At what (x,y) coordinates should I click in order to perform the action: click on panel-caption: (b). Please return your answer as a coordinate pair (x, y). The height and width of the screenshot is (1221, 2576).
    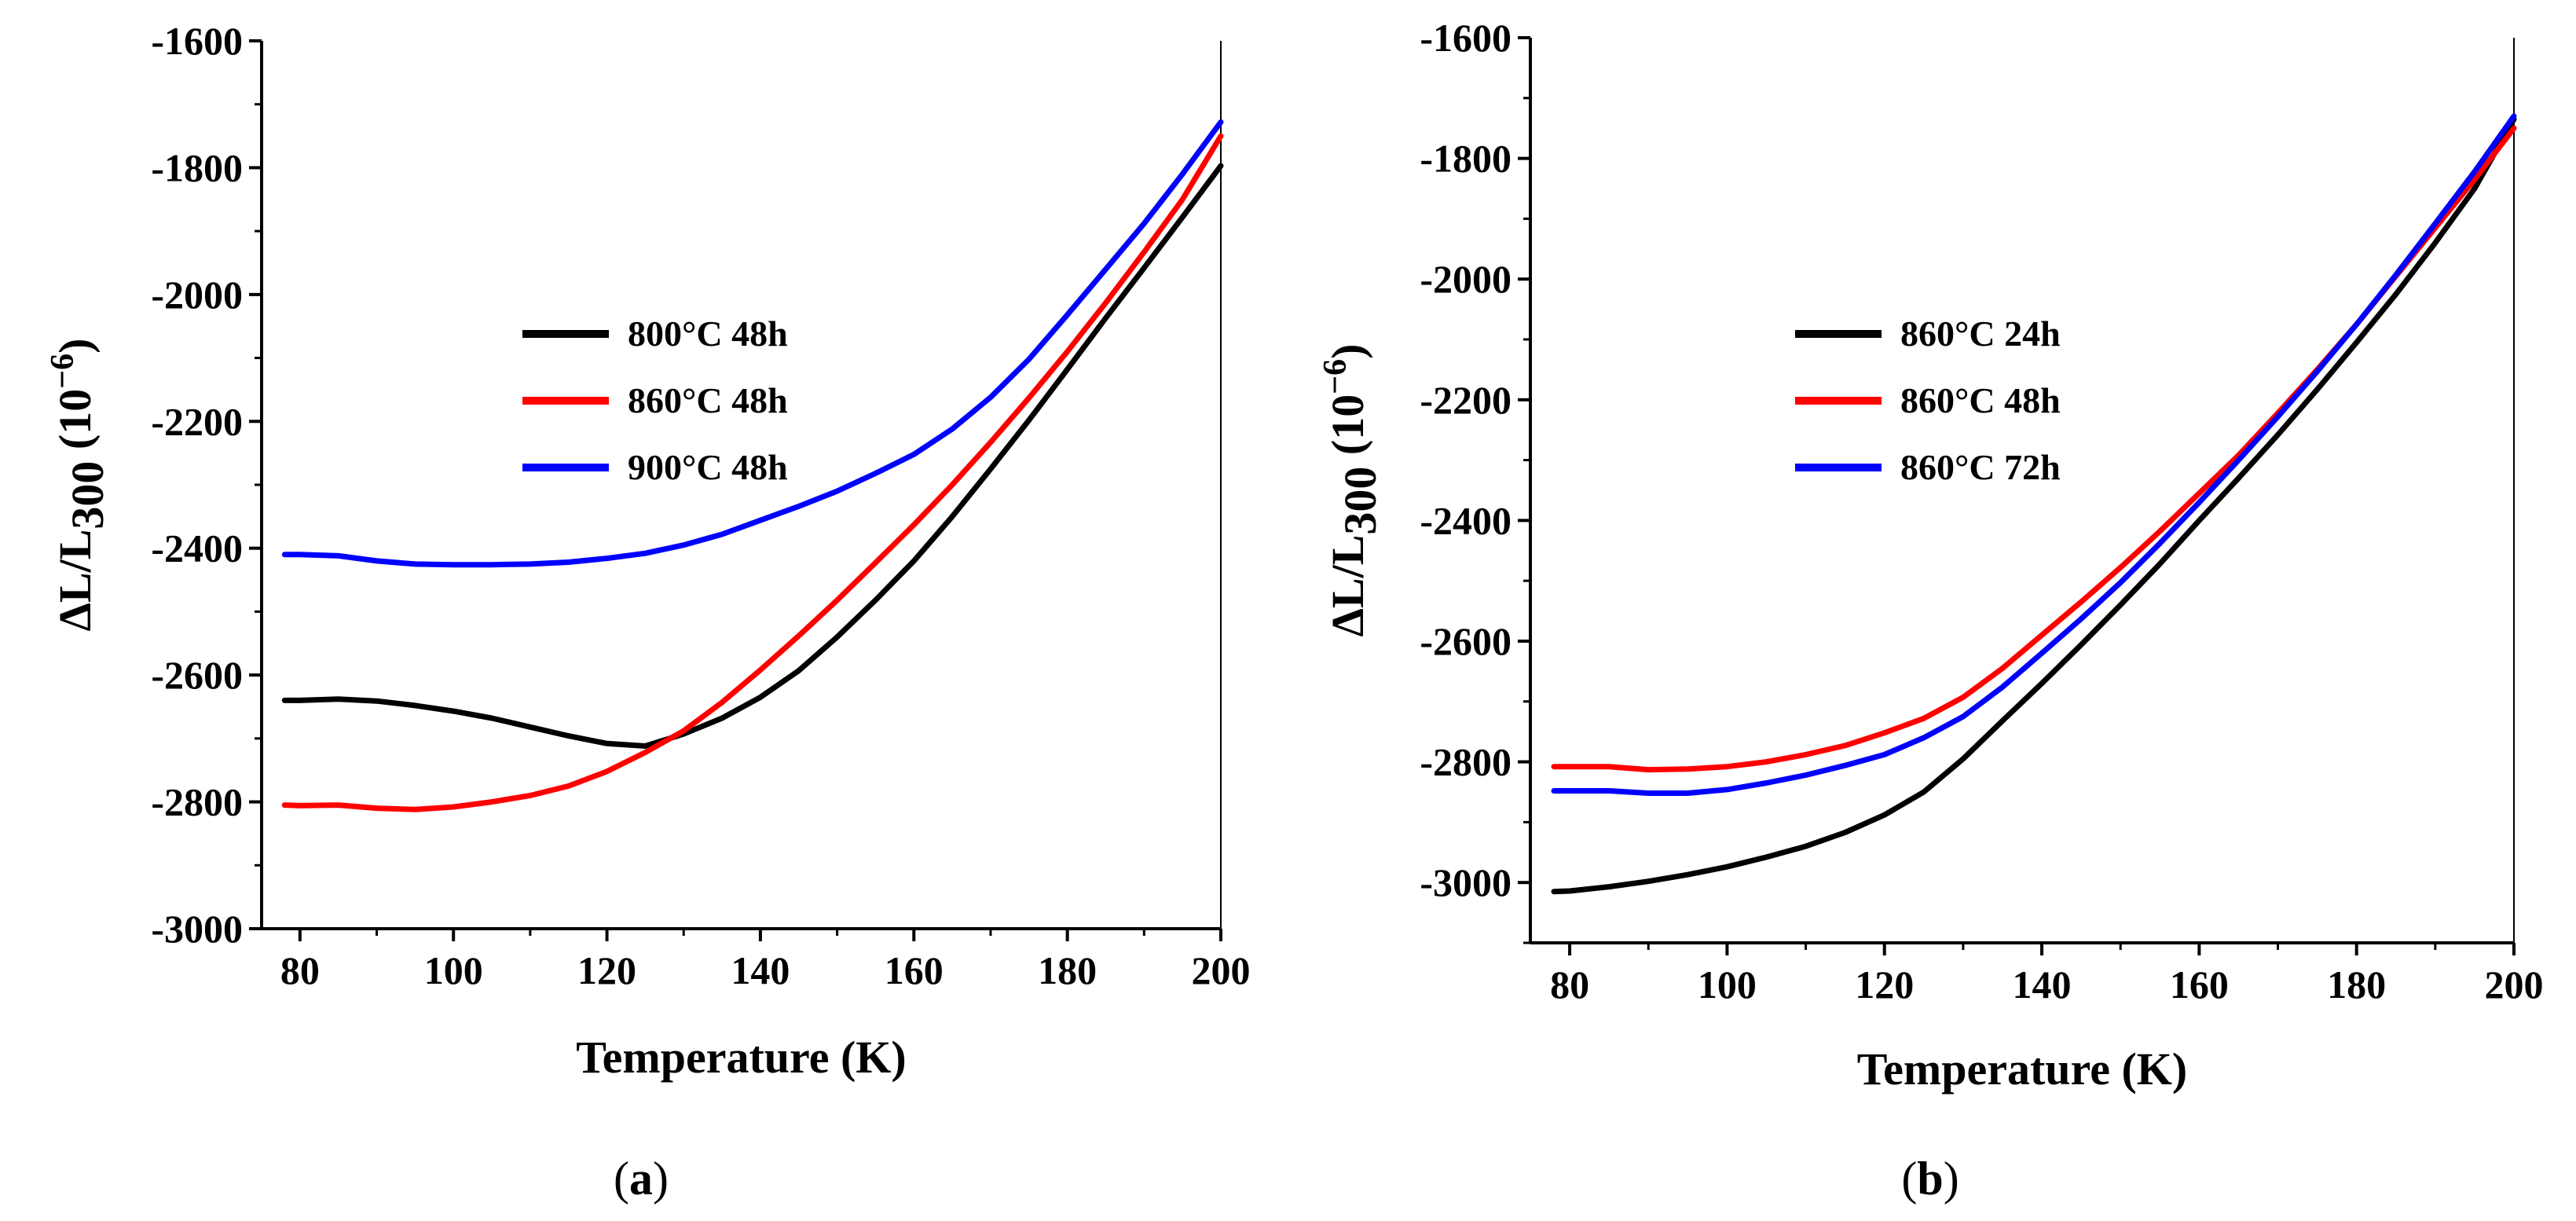
    Looking at the image, I should click on (1930, 1178).